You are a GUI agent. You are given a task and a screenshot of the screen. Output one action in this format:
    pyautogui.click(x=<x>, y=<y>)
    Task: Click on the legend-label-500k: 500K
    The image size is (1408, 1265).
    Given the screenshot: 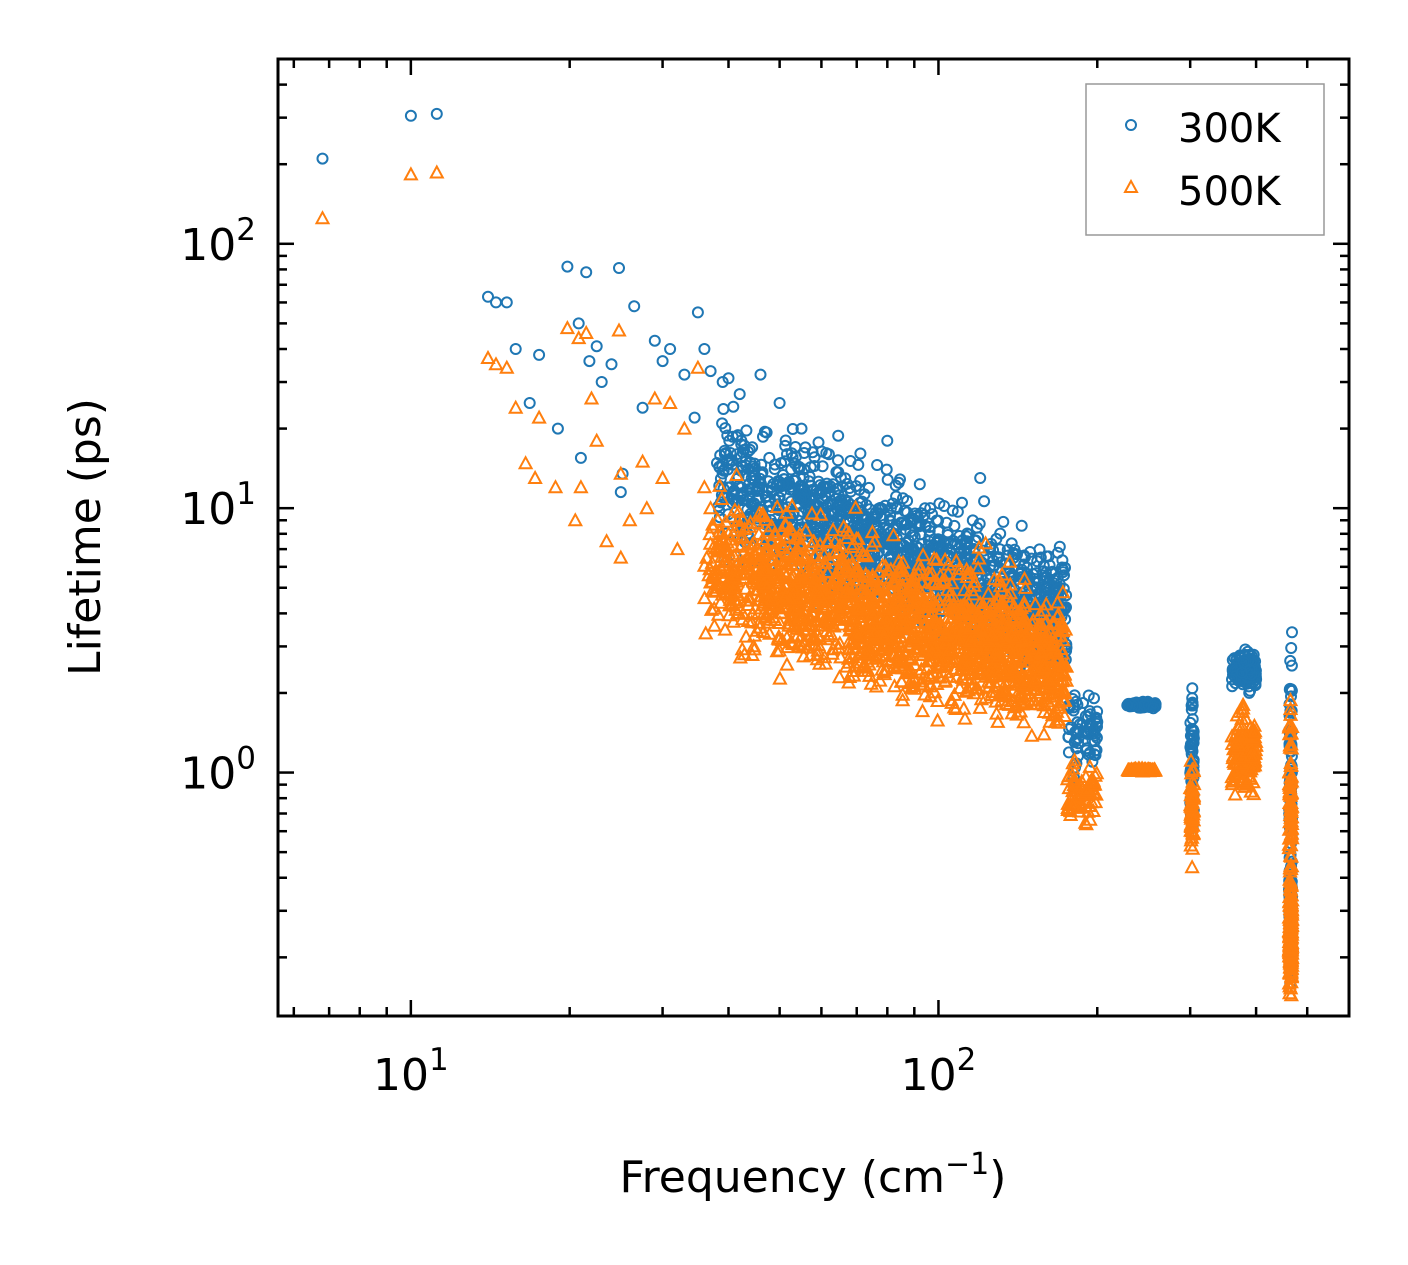 What is the action you would take?
    pyautogui.click(x=1230, y=192)
    